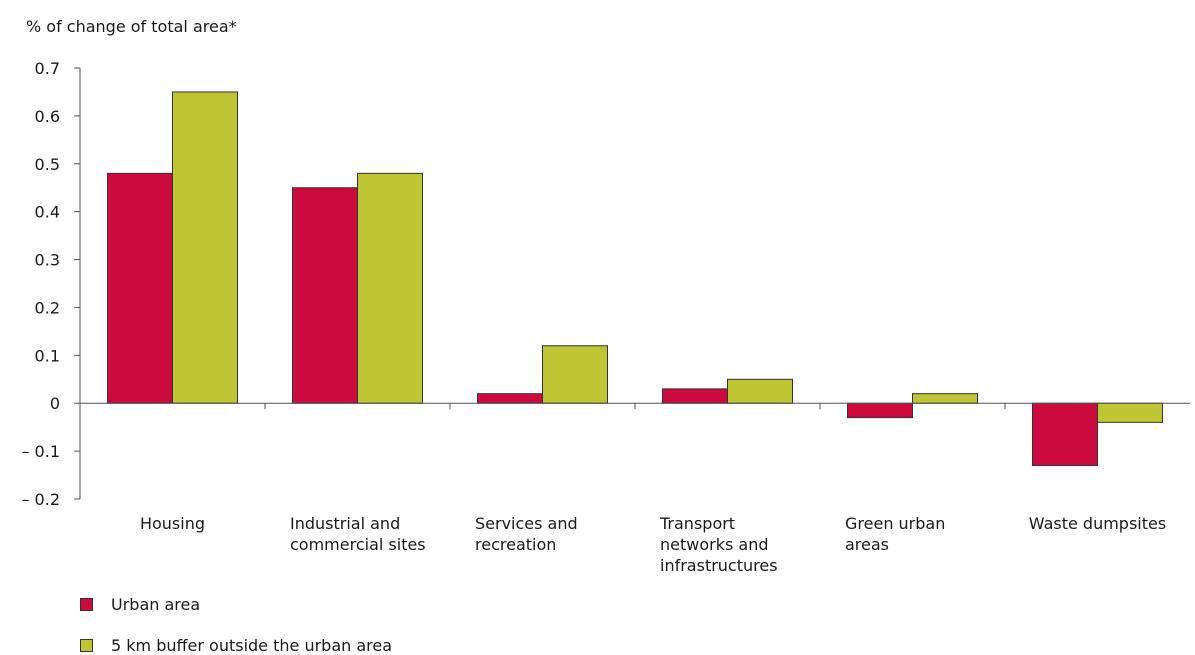  What do you see at coordinates (47, 212) in the screenshot?
I see `y-tick-label: 0.4` at bounding box center [47, 212].